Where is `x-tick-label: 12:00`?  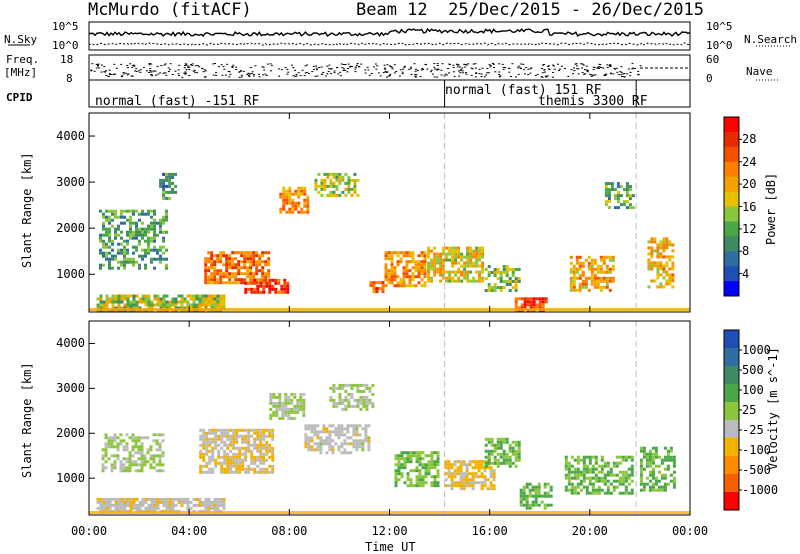
x-tick-label: 12:00 is located at coordinates (389, 531).